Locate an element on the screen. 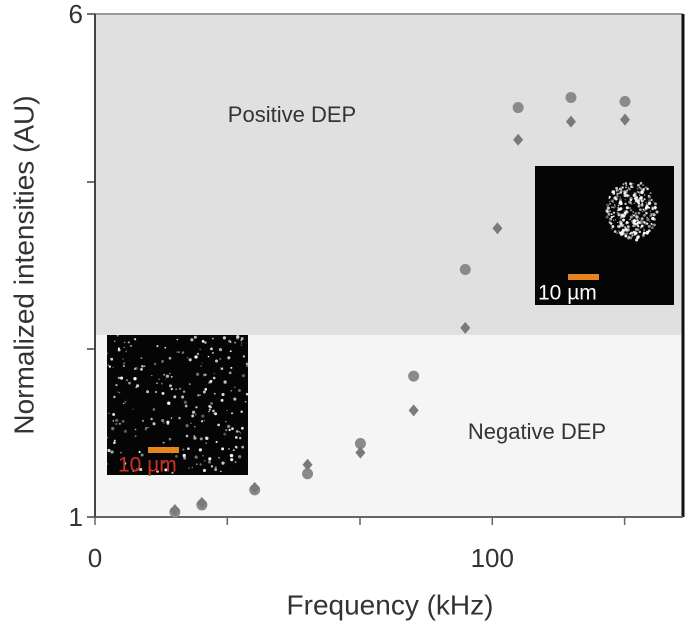 Image resolution: width=685 pixels, height=634 pixels. y-tick-label: 1 is located at coordinates (76, 517).